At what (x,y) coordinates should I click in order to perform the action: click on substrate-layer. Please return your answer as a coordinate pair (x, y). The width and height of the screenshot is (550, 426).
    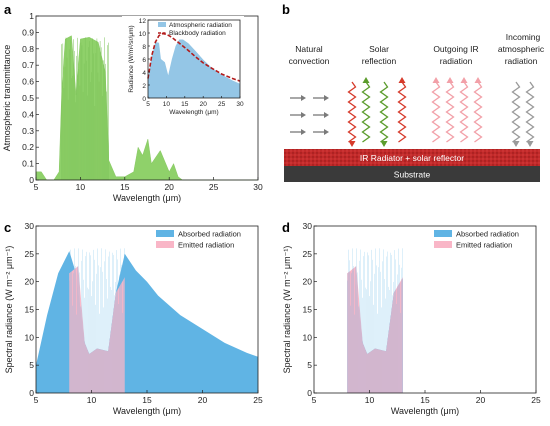
    Looking at the image, I should click on (412, 174).